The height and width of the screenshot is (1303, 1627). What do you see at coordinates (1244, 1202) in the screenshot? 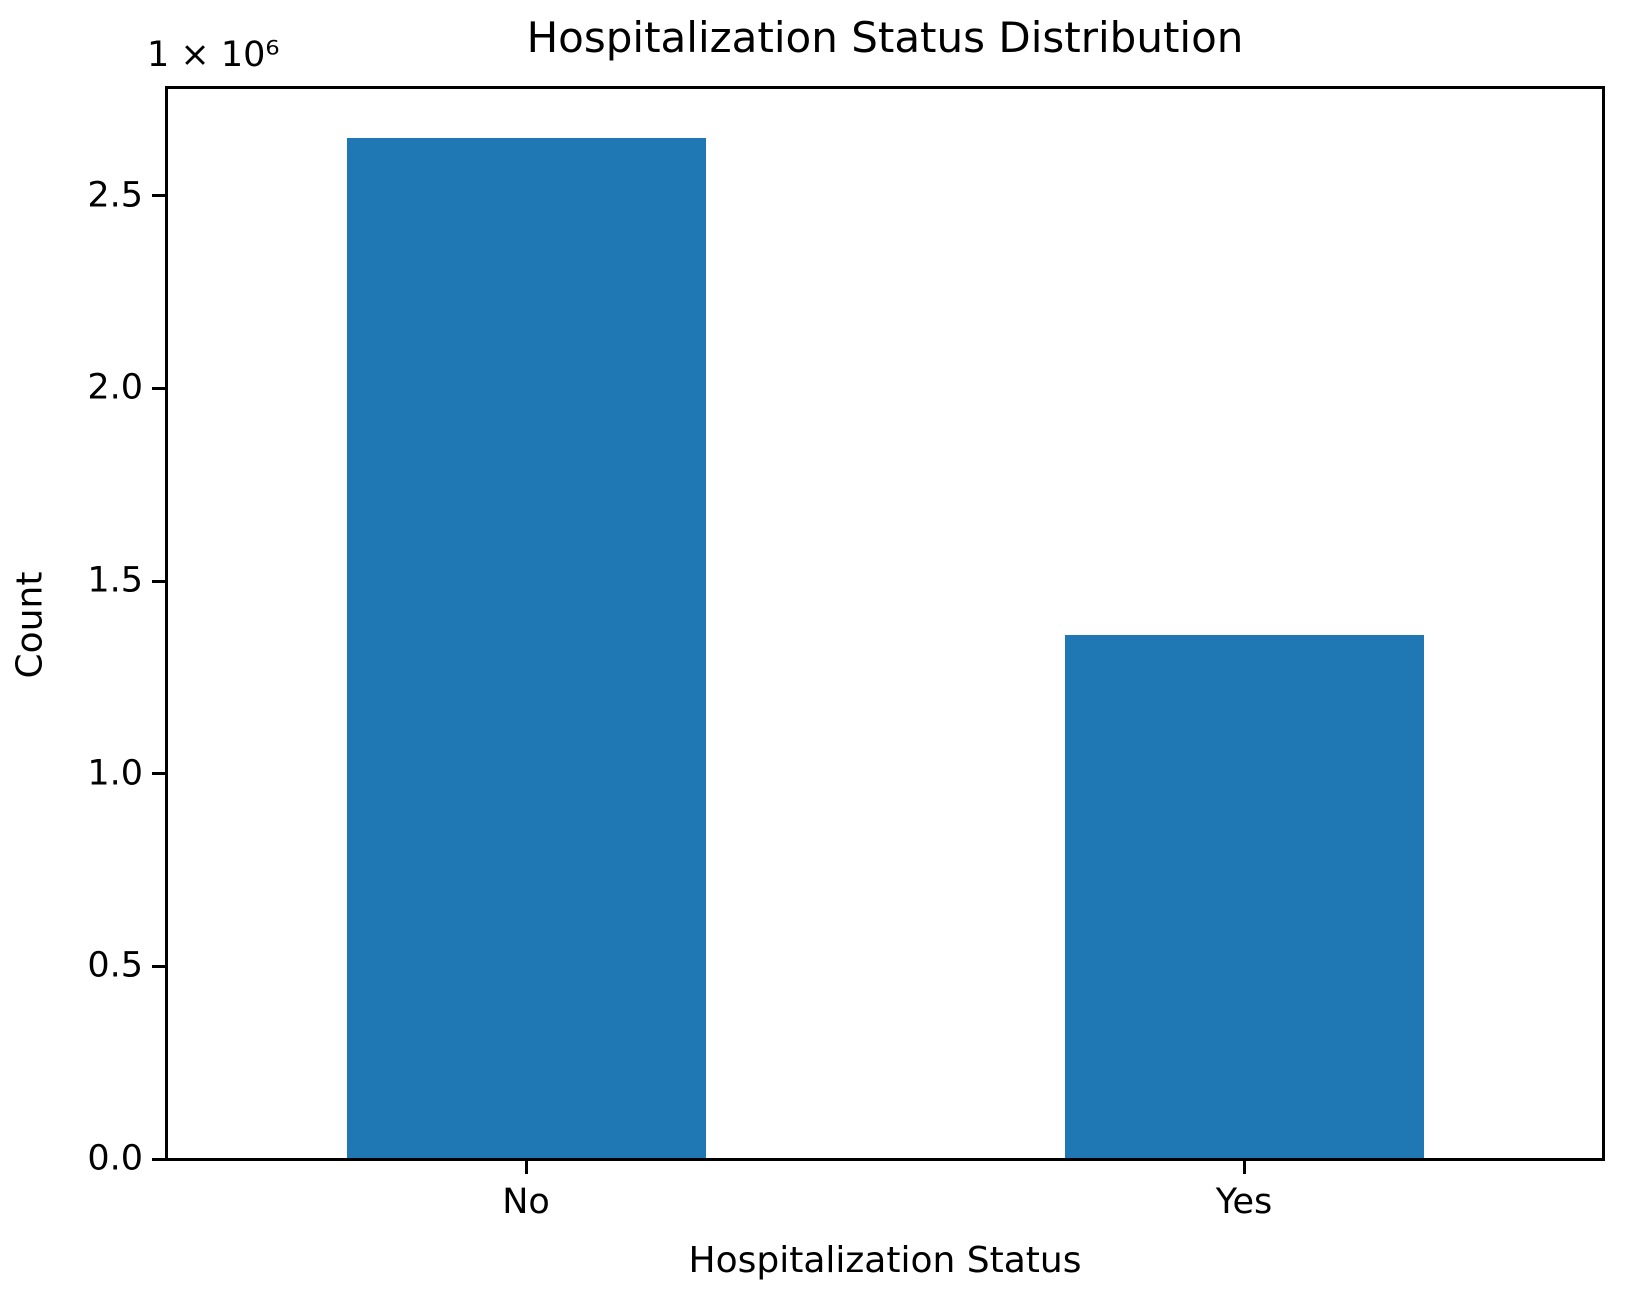
I see `x-tick-label-yes: Yes` at bounding box center [1244, 1202].